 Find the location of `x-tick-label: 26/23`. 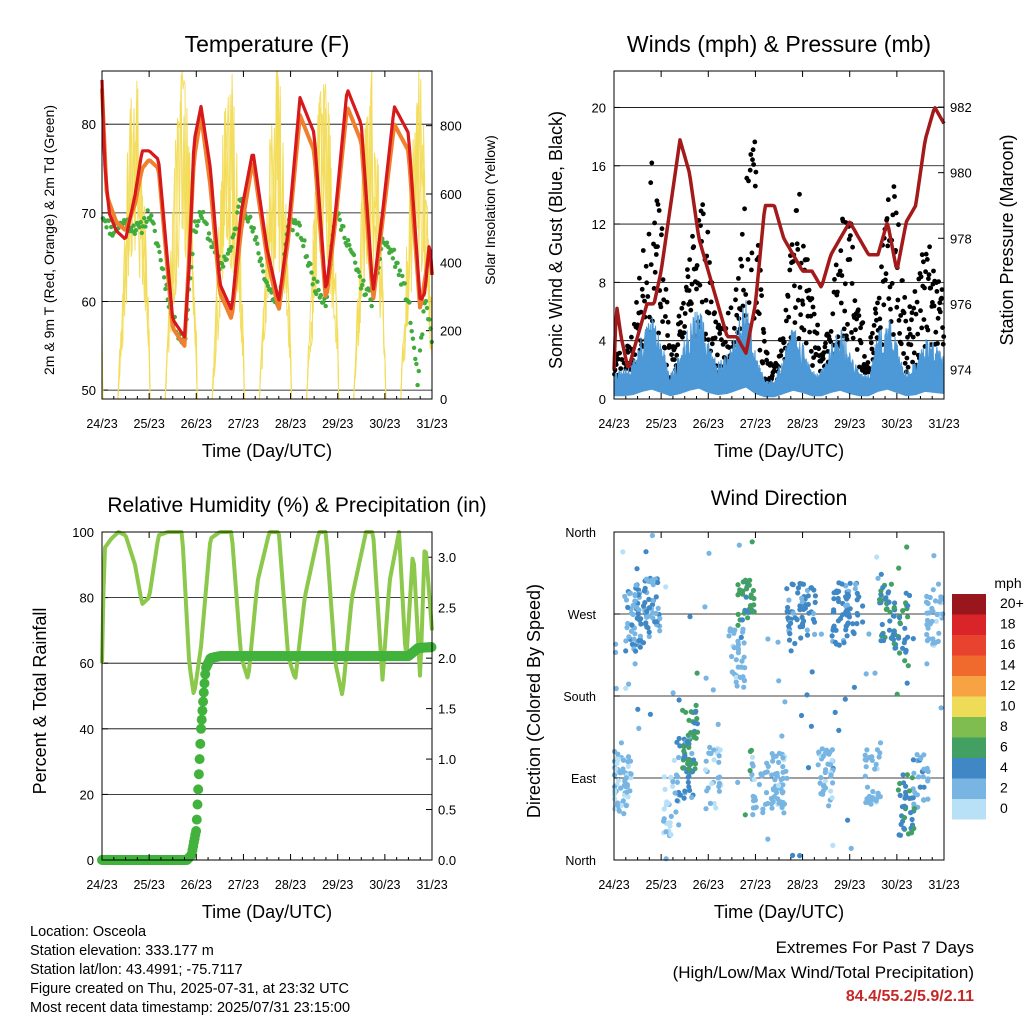

x-tick-label: 26/23 is located at coordinates (708, 885).